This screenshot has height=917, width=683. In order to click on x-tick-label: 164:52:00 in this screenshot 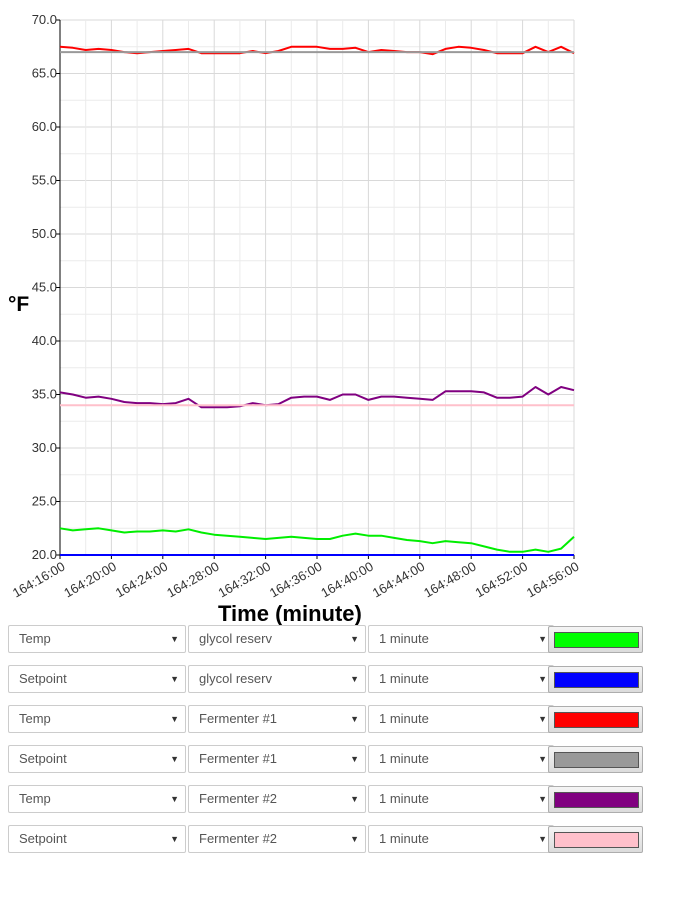, I will do `click(502, 580)`.